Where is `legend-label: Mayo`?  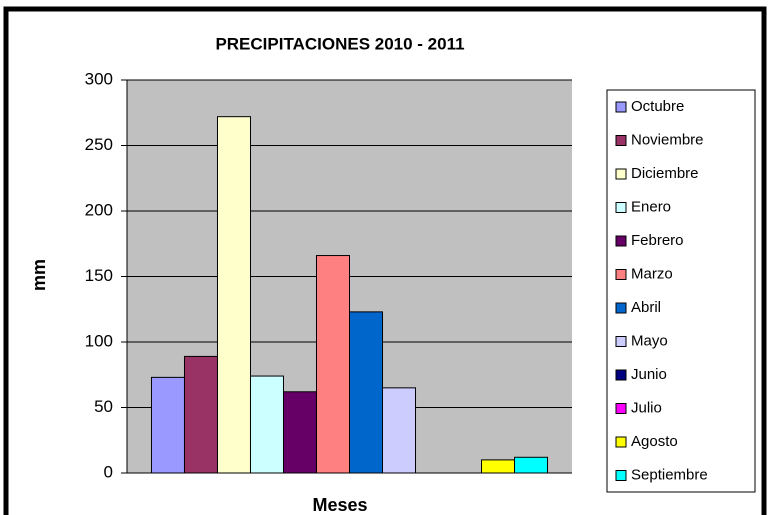
legend-label: Mayo is located at coordinates (649, 340).